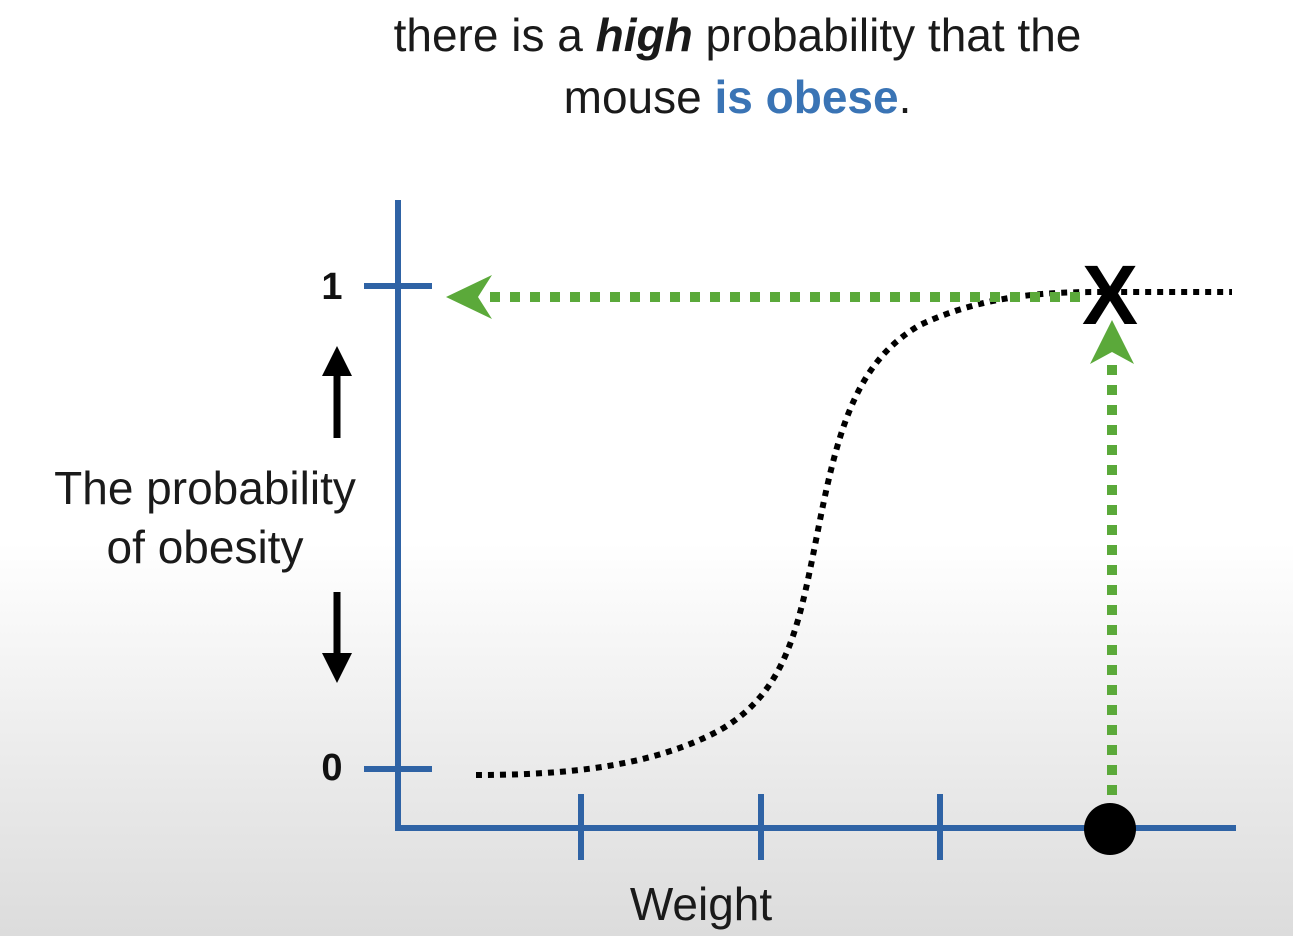 The width and height of the screenshot is (1293, 936). Describe the element at coordinates (469, 297) in the screenshot. I see `left-arrowhead-icon` at that location.